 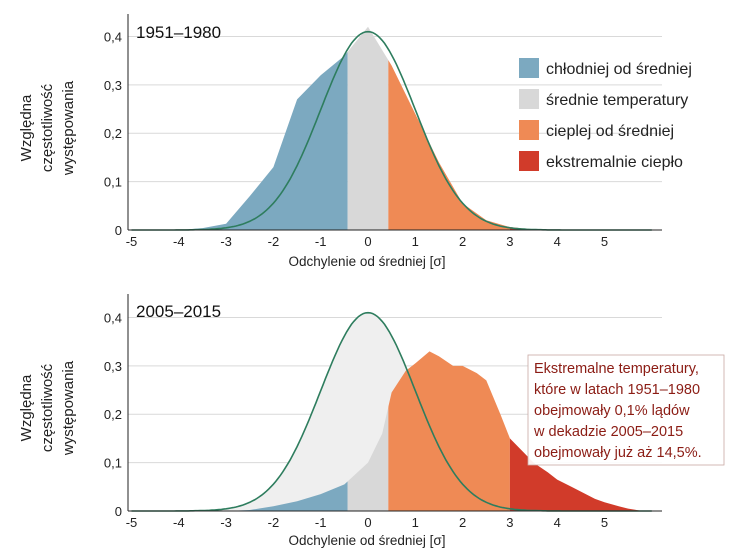 I want to click on legend-label-cool: chłodniej od średniej, so click(x=619, y=69).